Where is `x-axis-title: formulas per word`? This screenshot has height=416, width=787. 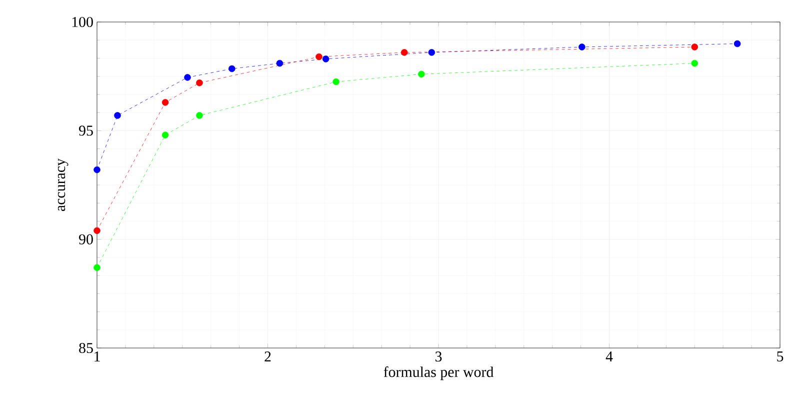 x-axis-title: formulas per word is located at coordinates (439, 373).